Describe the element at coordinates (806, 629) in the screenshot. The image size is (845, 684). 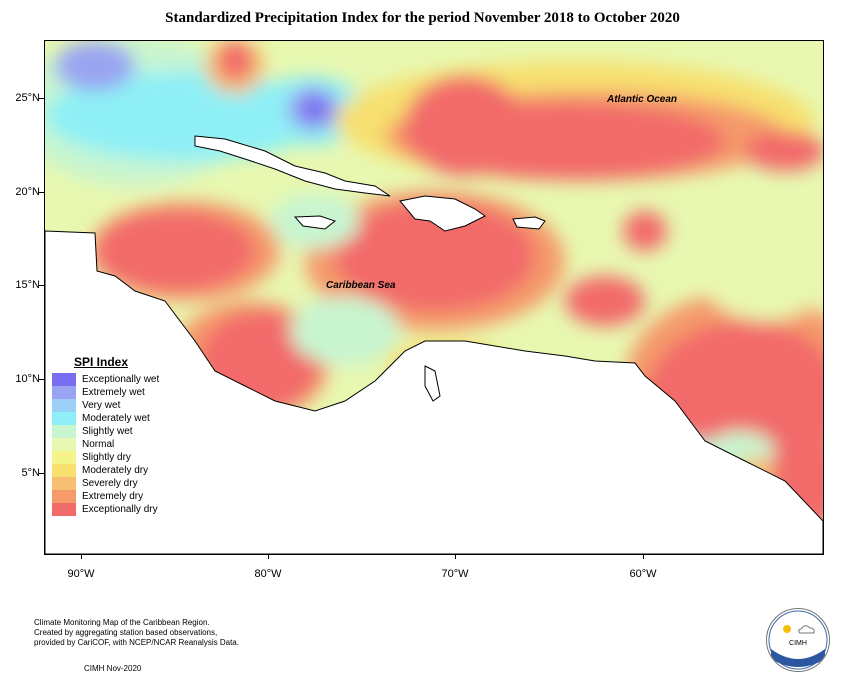
I see `cloud-icon` at that location.